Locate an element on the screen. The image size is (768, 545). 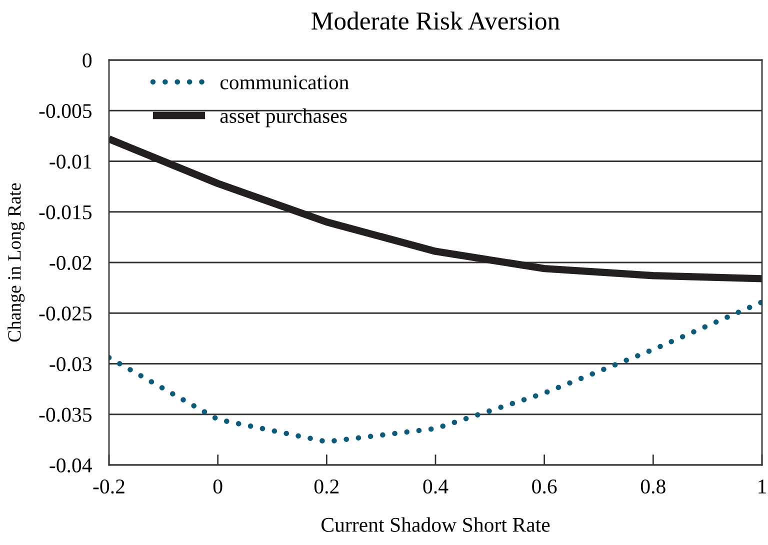
legend-label: communication is located at coordinates (284, 82).